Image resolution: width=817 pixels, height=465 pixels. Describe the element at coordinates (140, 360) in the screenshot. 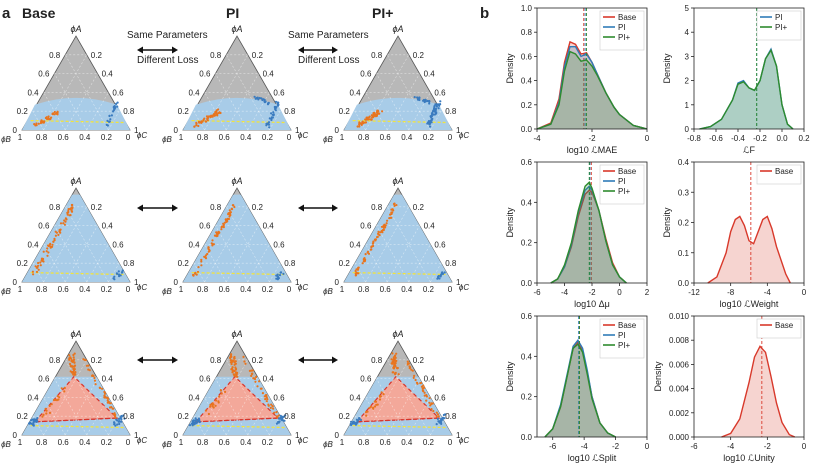

I see `arrow-head-left` at that location.